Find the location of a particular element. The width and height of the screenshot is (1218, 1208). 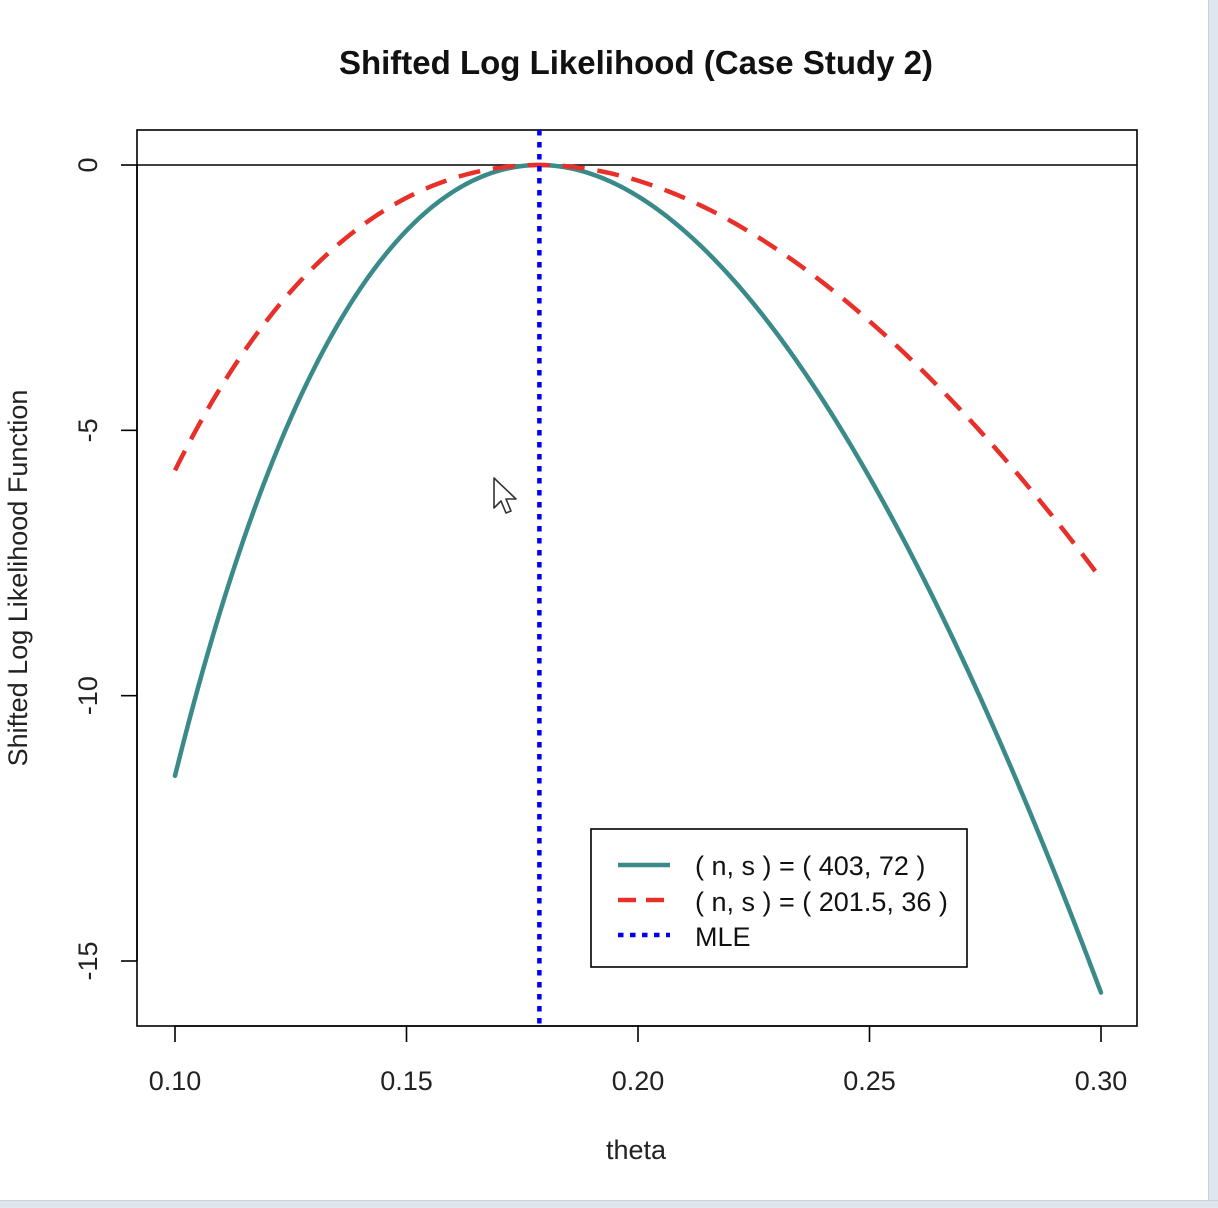

y-axis-label: Shifted Log Likelihood Function is located at coordinates (18, 578).